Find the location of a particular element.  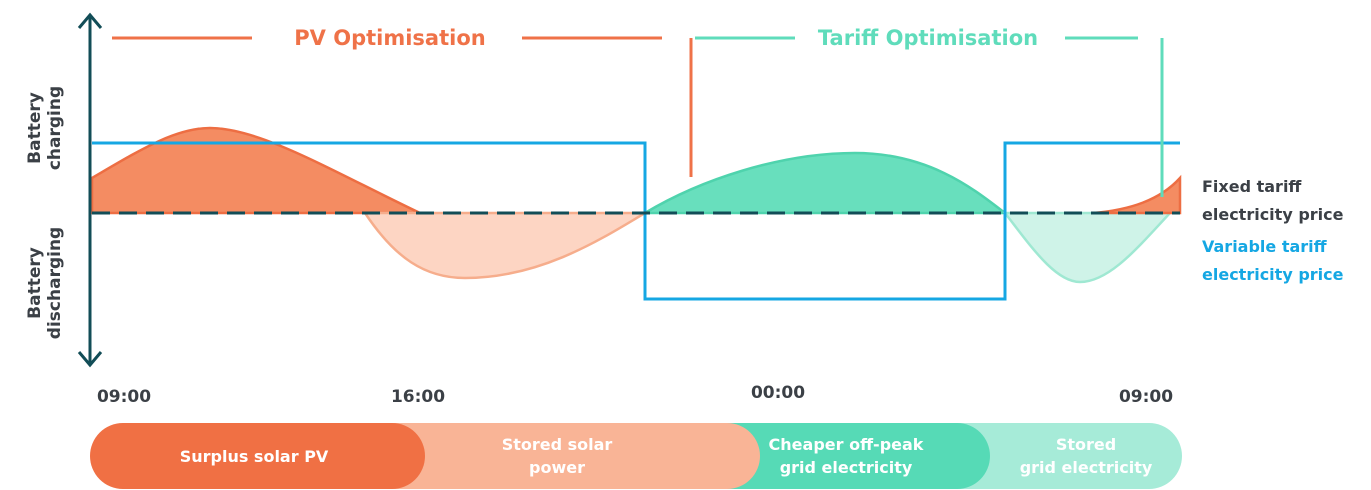

legend-fixed-tariff: Fixed tariff electricity price is located at coordinates (1273, 200).